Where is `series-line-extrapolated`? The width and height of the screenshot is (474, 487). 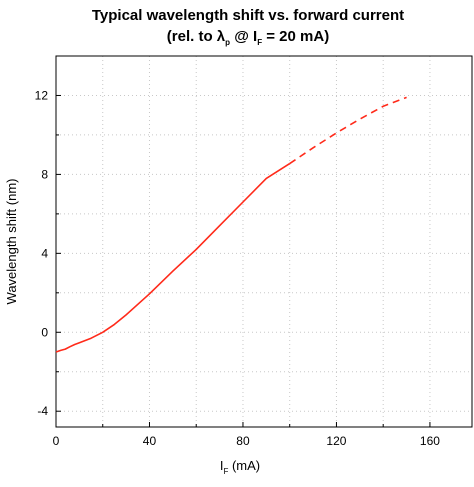
series-line-extrapolated is located at coordinates (348, 130).